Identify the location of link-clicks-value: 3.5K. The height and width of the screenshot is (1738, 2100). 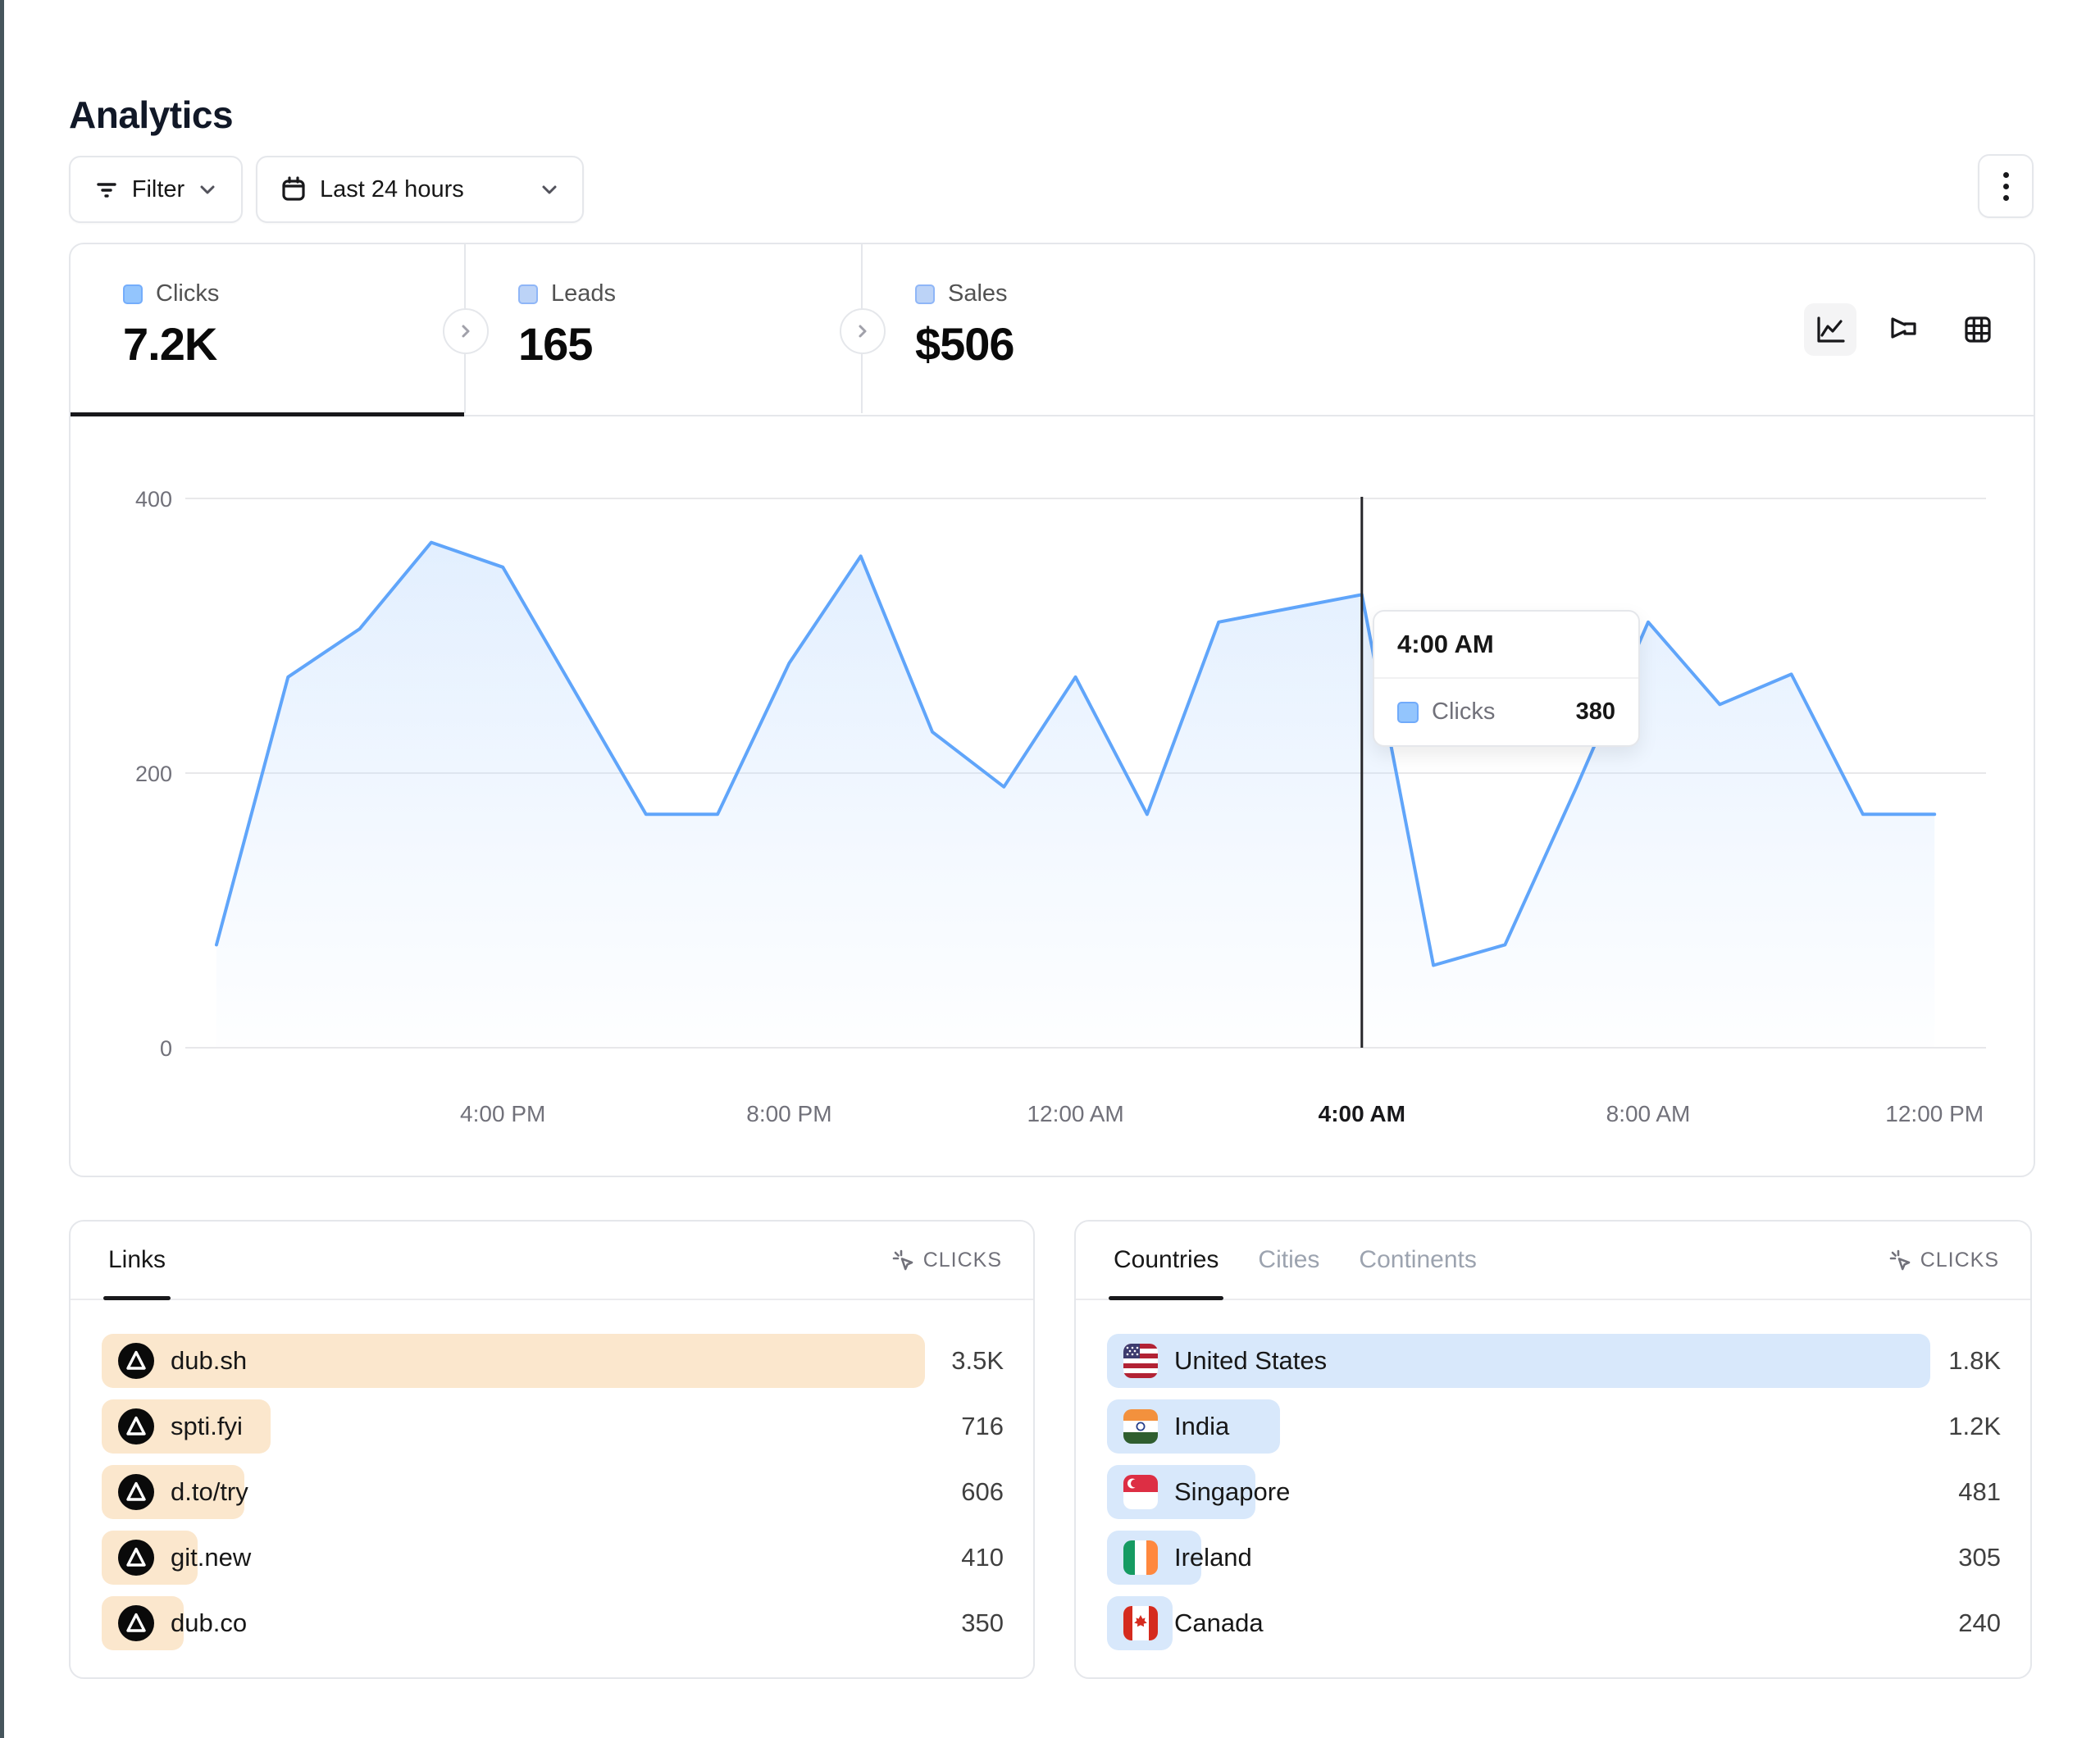
(977, 1360).